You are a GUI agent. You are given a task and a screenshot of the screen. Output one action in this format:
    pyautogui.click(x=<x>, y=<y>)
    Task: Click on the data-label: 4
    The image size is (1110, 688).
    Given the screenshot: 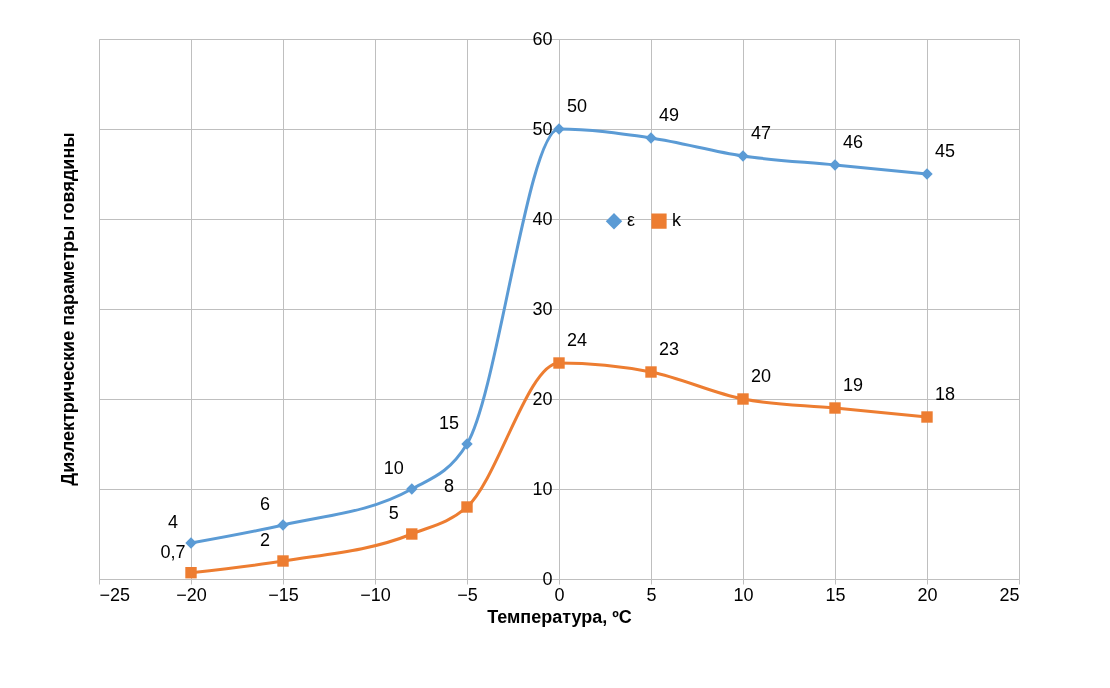 What is the action you would take?
    pyautogui.click(x=173, y=522)
    